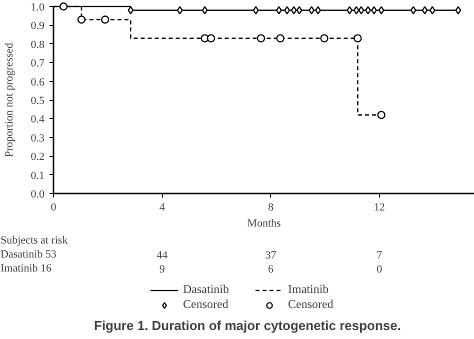 Image resolution: width=474 pixels, height=339 pixels. Describe the element at coordinates (271, 208) in the screenshot. I see `x-tick-label: 8` at that location.